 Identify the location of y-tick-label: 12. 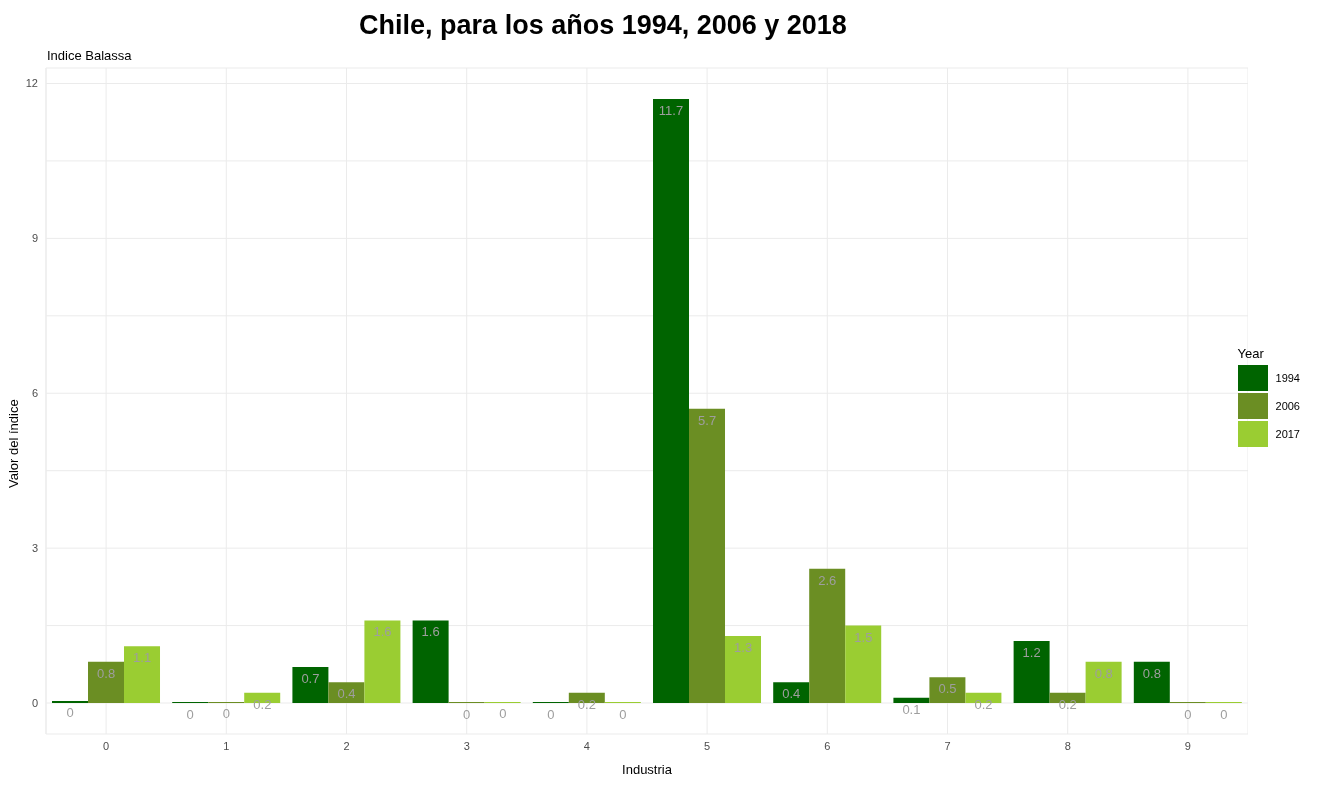
(31, 83).